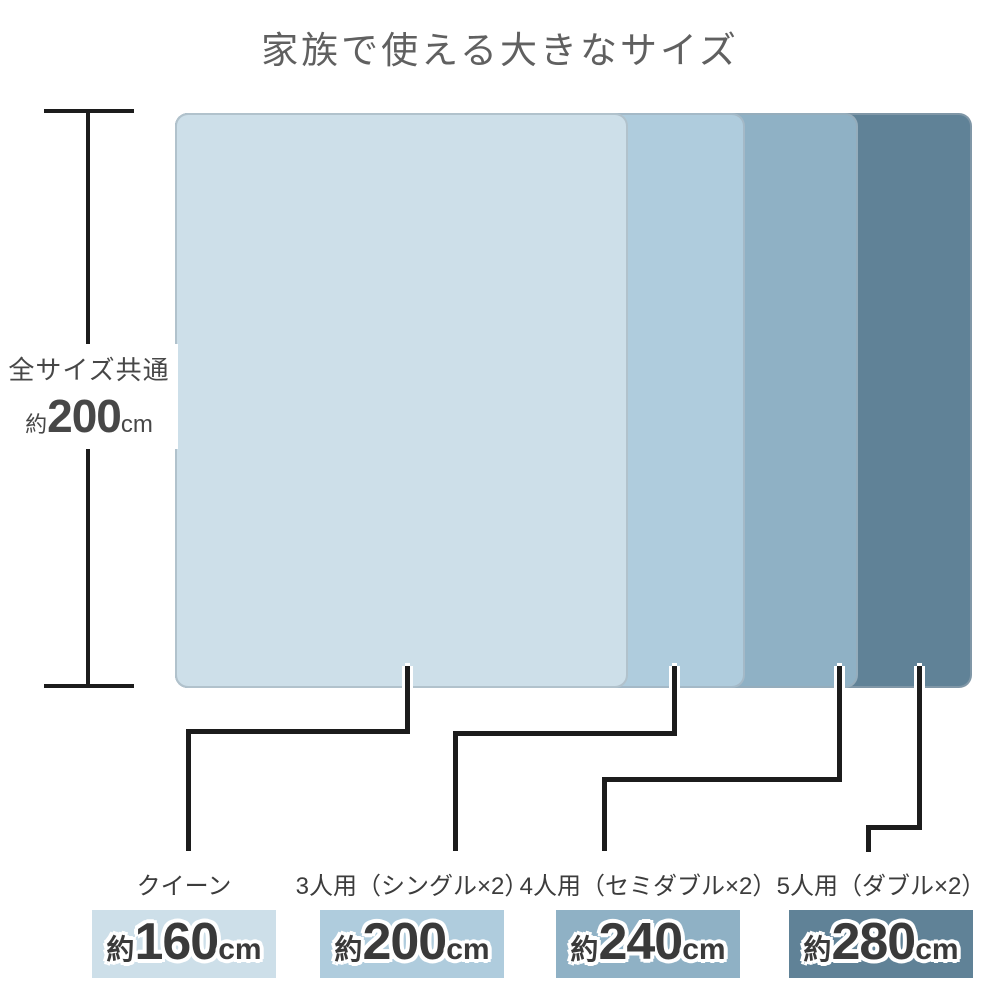 This screenshot has width=1000, height=1000. I want to click on measure-cap-top, so click(89, 111).